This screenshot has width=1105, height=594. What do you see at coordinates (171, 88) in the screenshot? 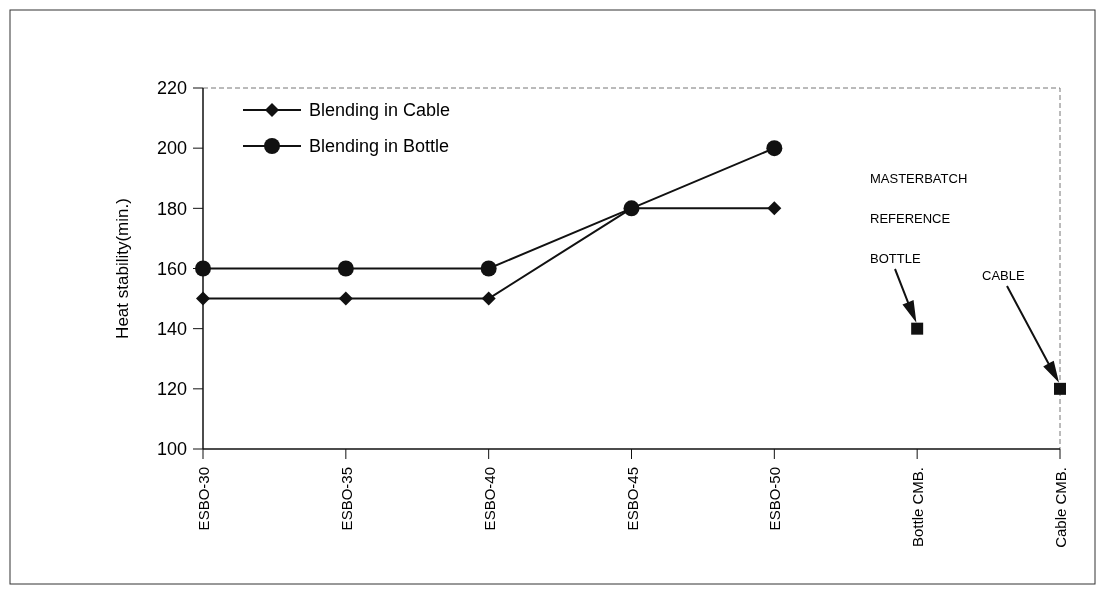
I see `y-tick-label: 220` at bounding box center [171, 88].